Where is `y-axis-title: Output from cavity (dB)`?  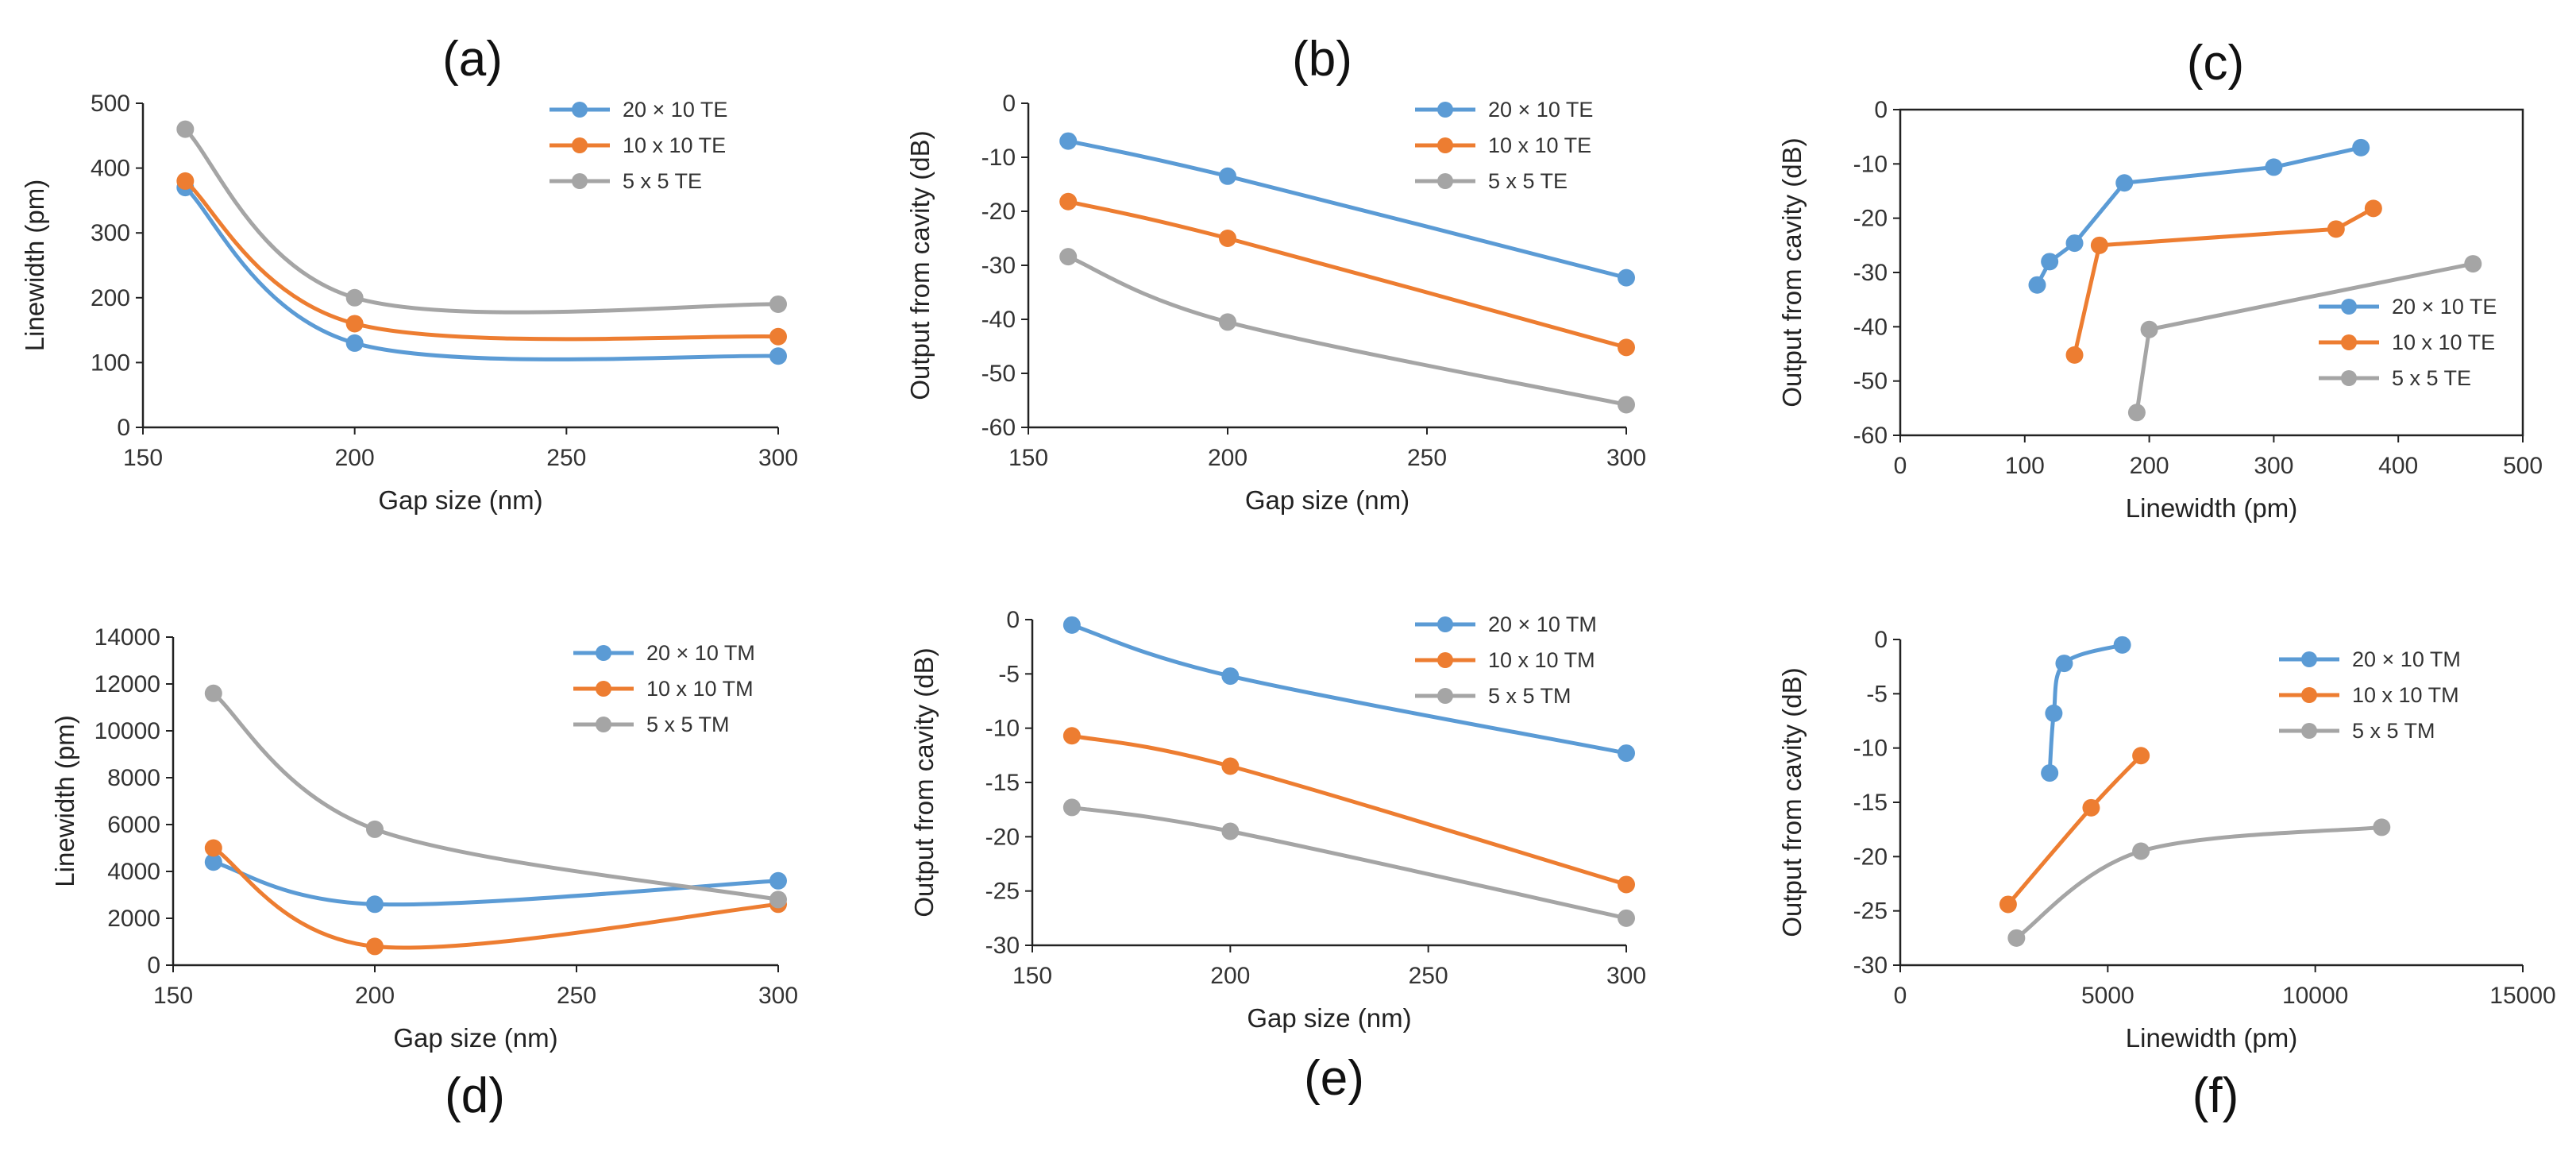 y-axis-title: Output from cavity (dB) is located at coordinates (1792, 272).